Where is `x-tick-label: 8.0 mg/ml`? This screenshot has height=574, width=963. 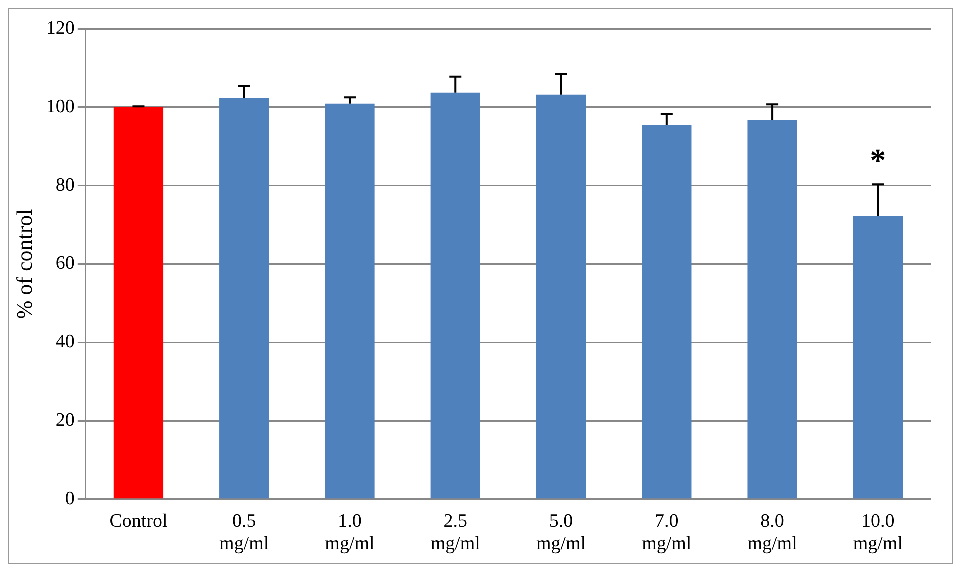 x-tick-label: 8.0 mg/ml is located at coordinates (773, 532).